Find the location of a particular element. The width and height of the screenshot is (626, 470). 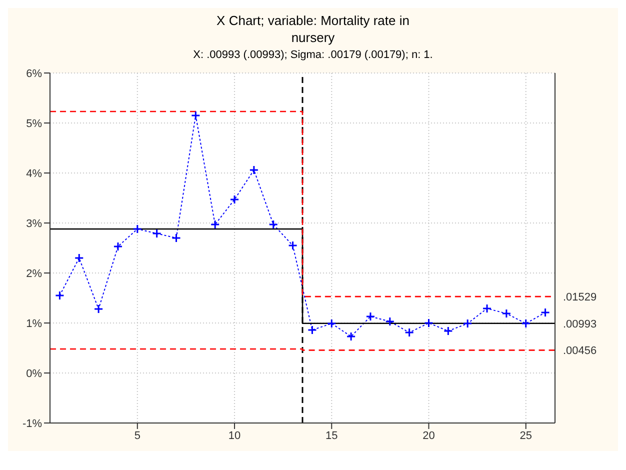

x-tick-label: 5 is located at coordinates (137, 436).